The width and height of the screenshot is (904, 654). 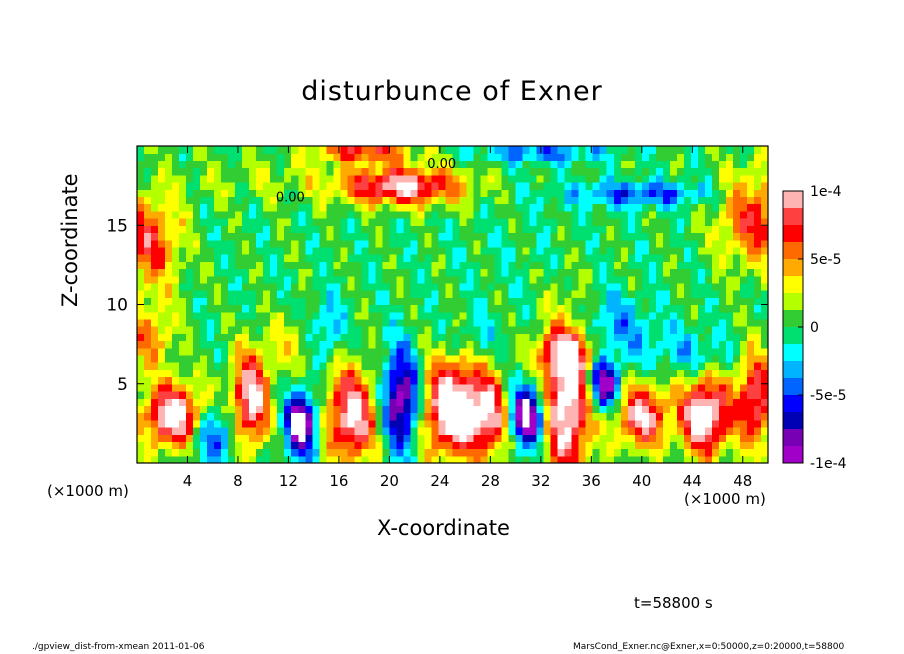 I want to click on x-tick-label: 12, so click(x=288, y=481).